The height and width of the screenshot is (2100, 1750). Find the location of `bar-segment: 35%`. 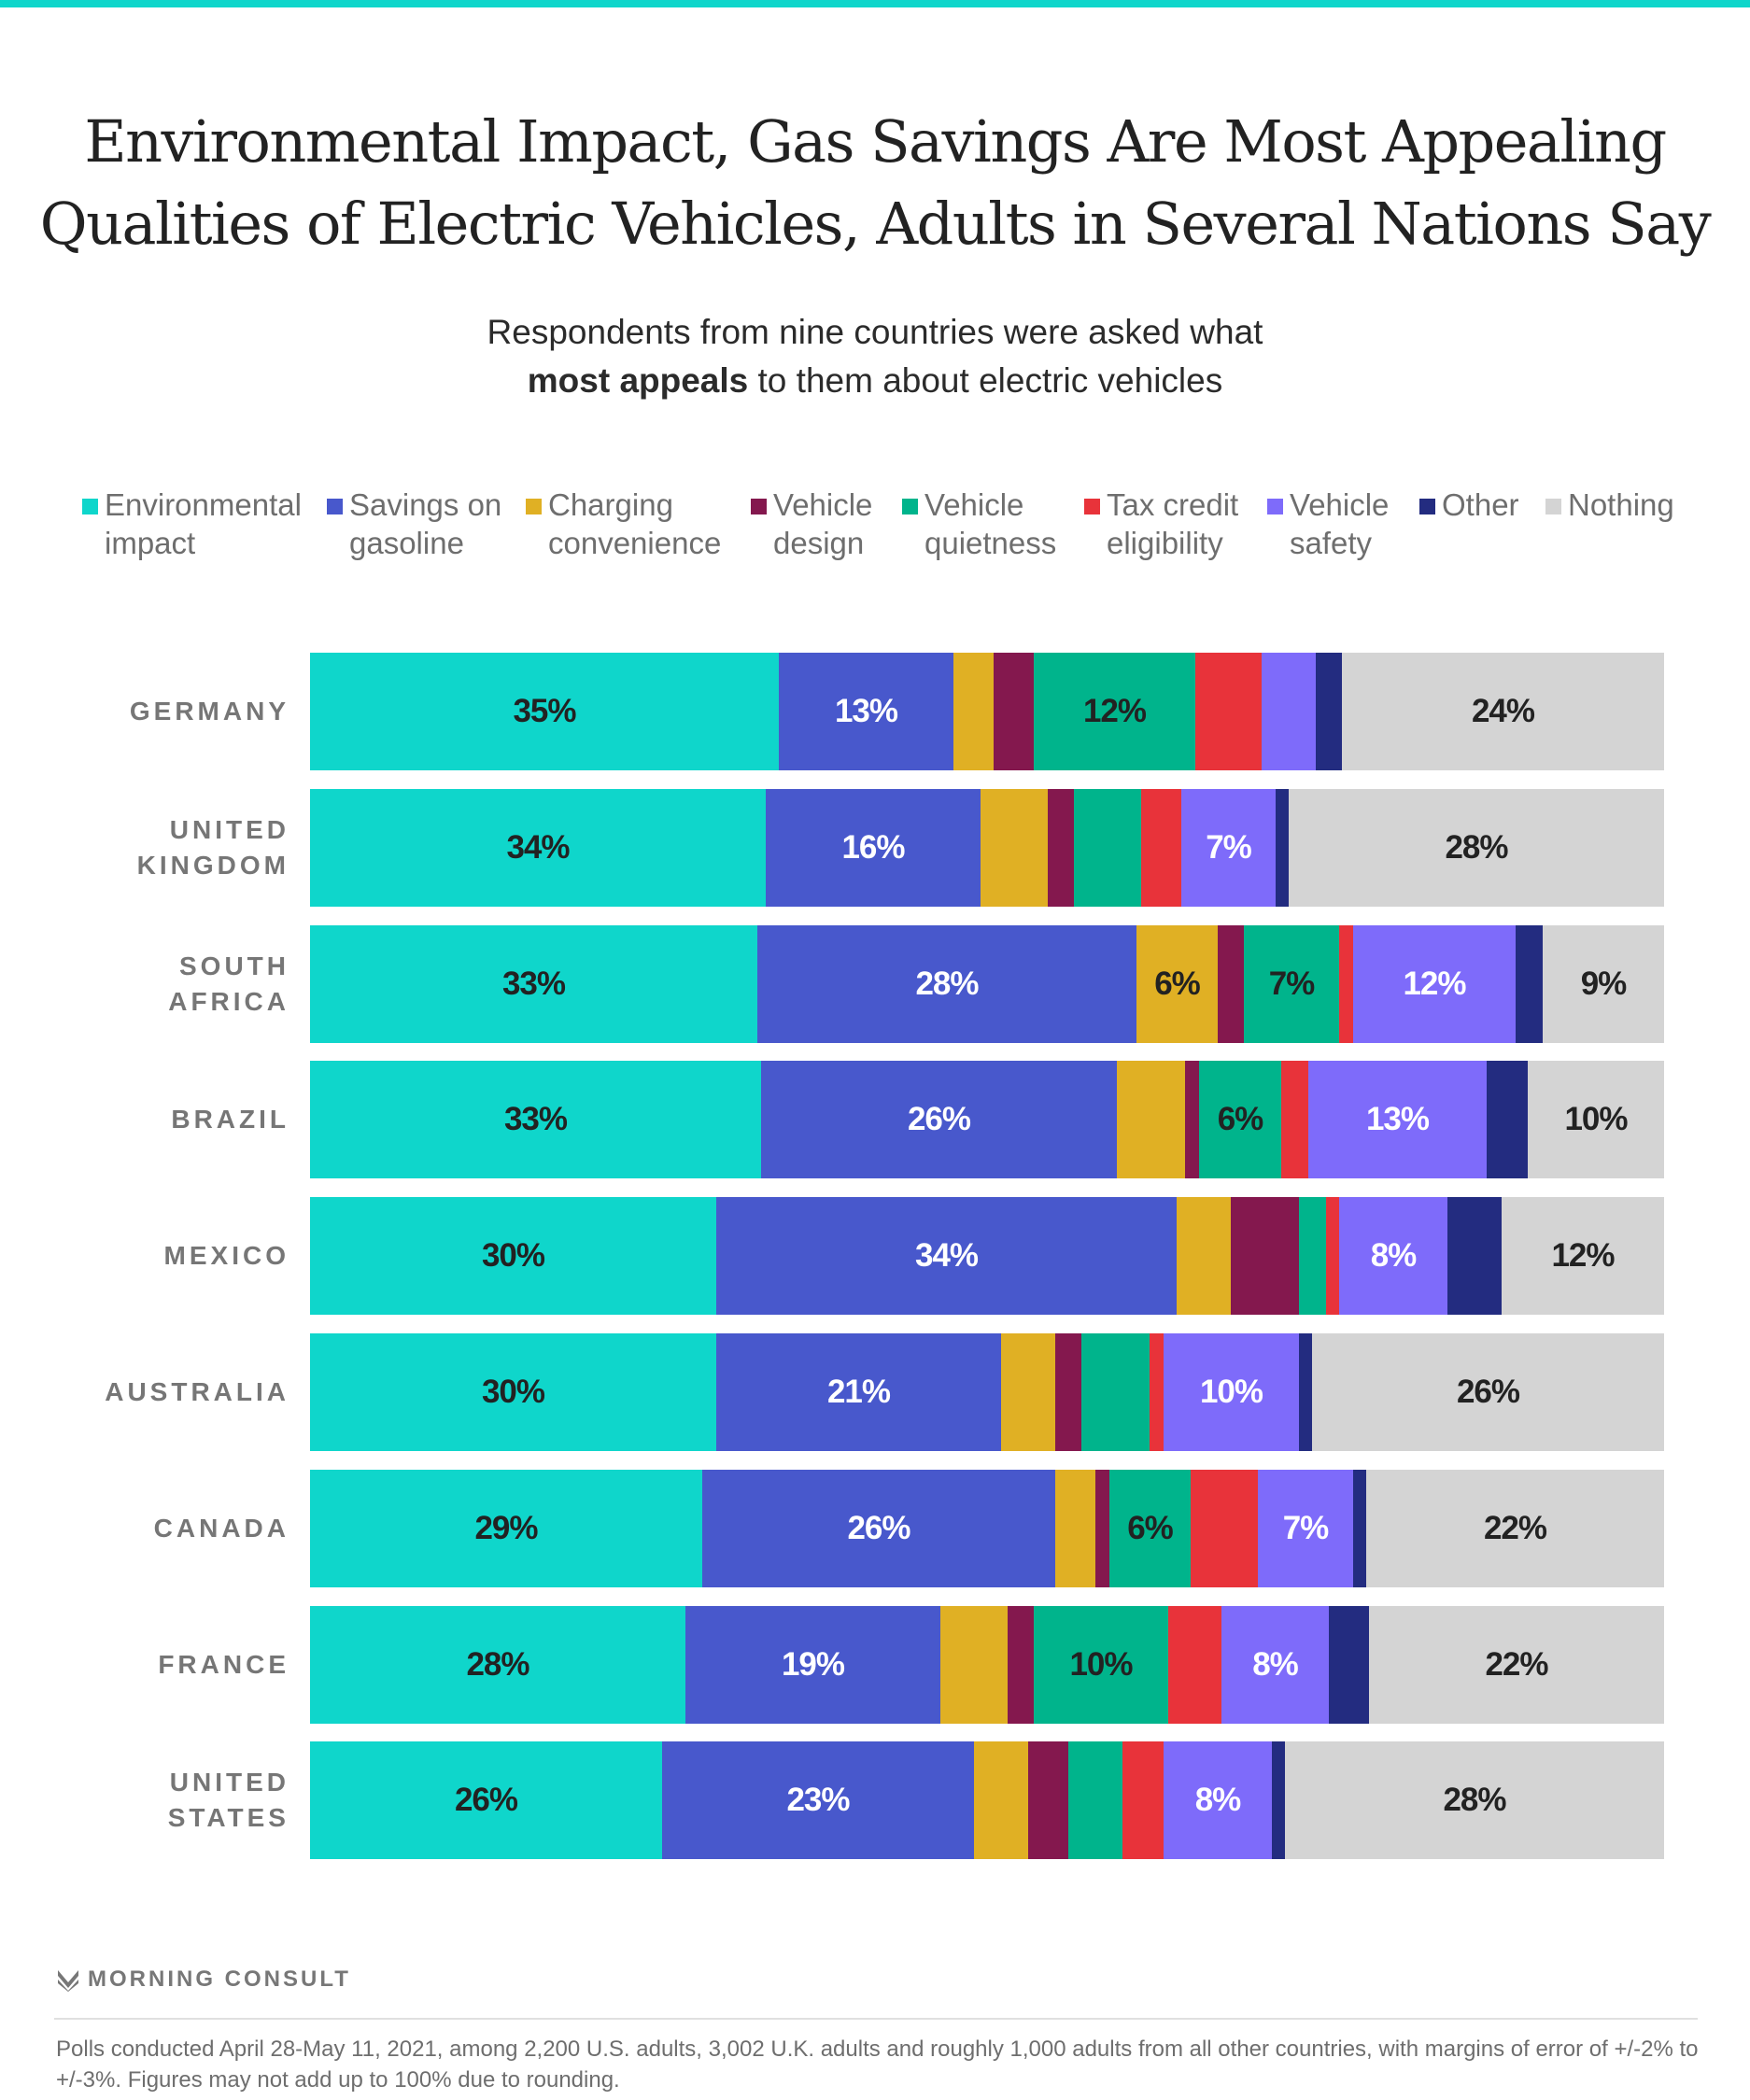

bar-segment: 35% is located at coordinates (545, 711).